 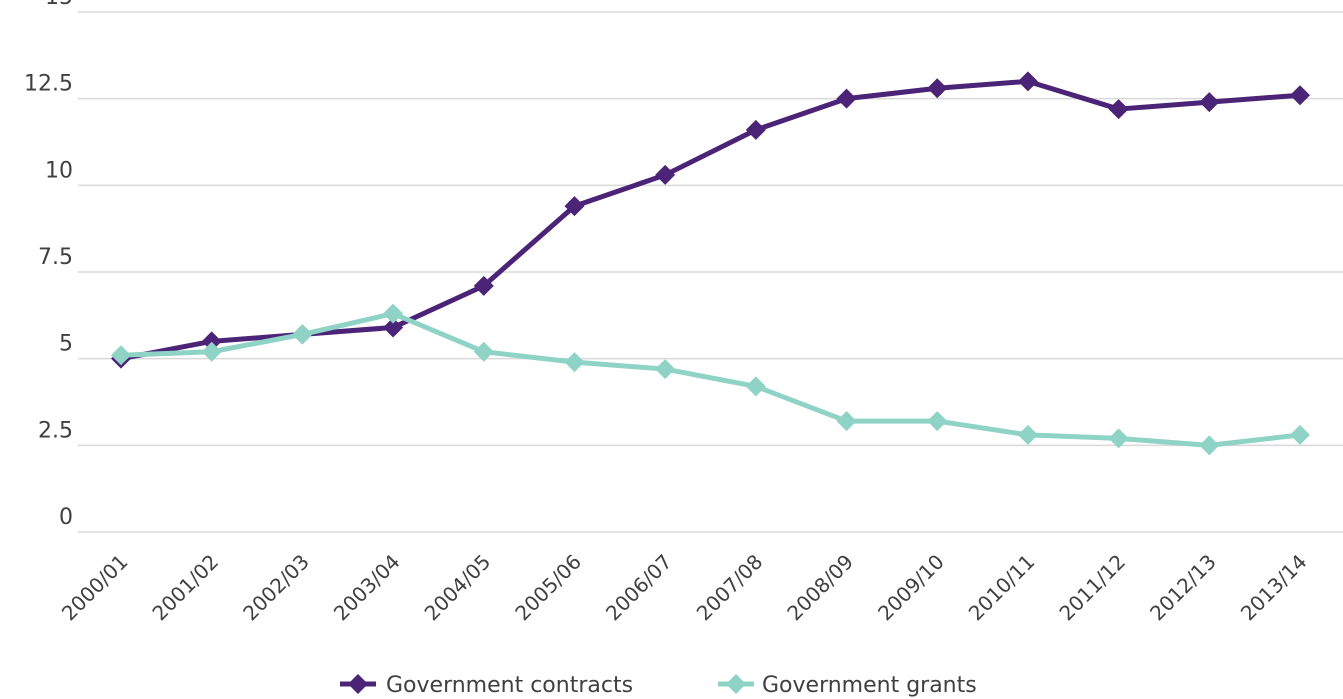 I want to click on x-tick-label: 2002/03, so click(x=276, y=588).